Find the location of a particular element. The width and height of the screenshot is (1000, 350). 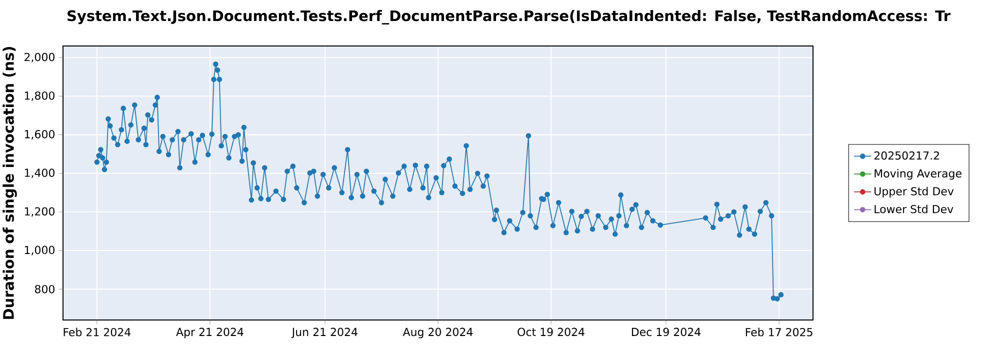

y-tick-label: 1,400 is located at coordinates (39, 173).